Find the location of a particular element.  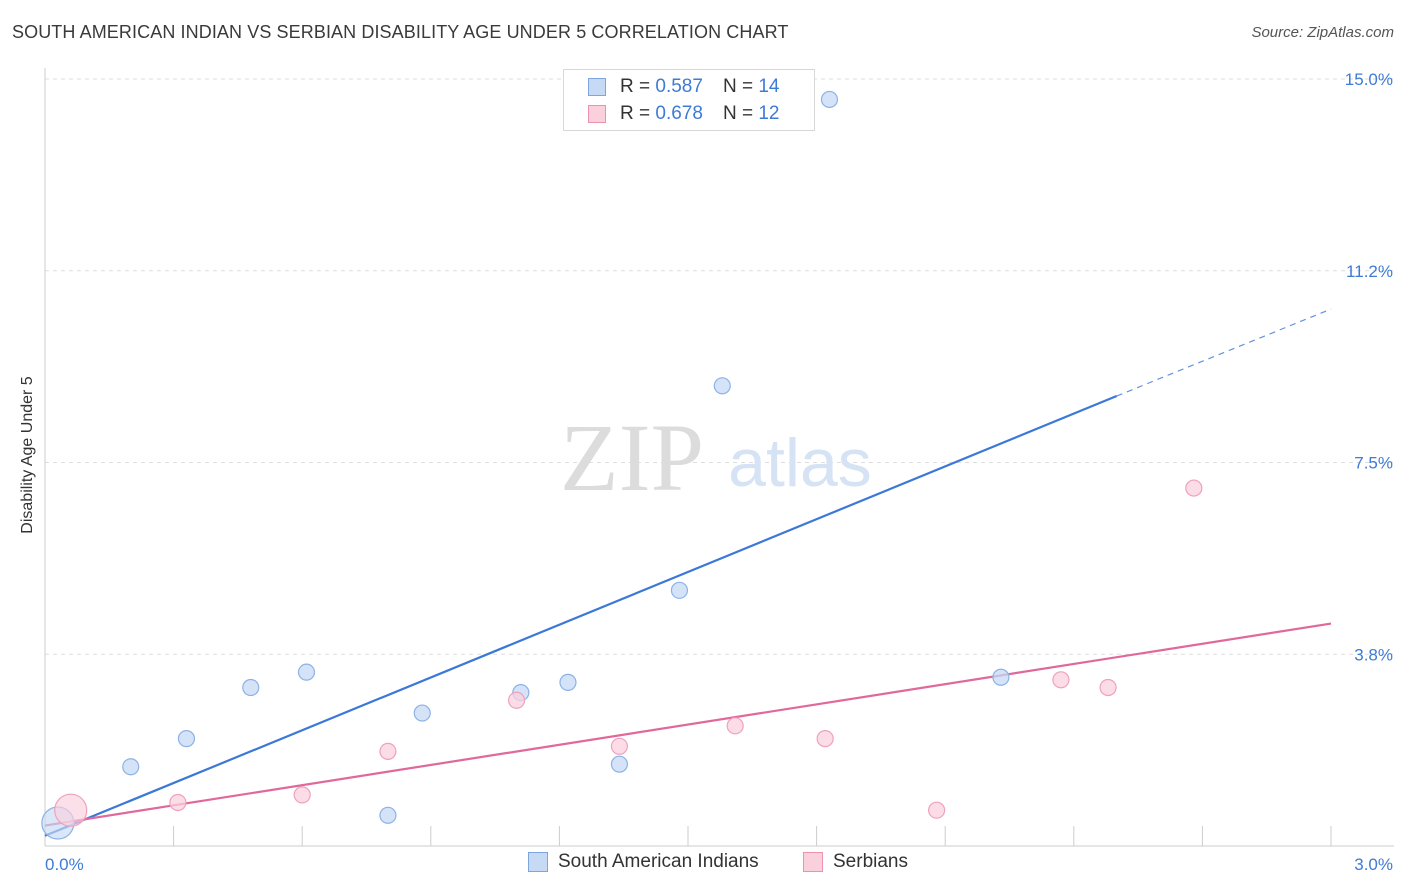

series-legend: South American Indians Serbians is located at coordinates (703, 864).